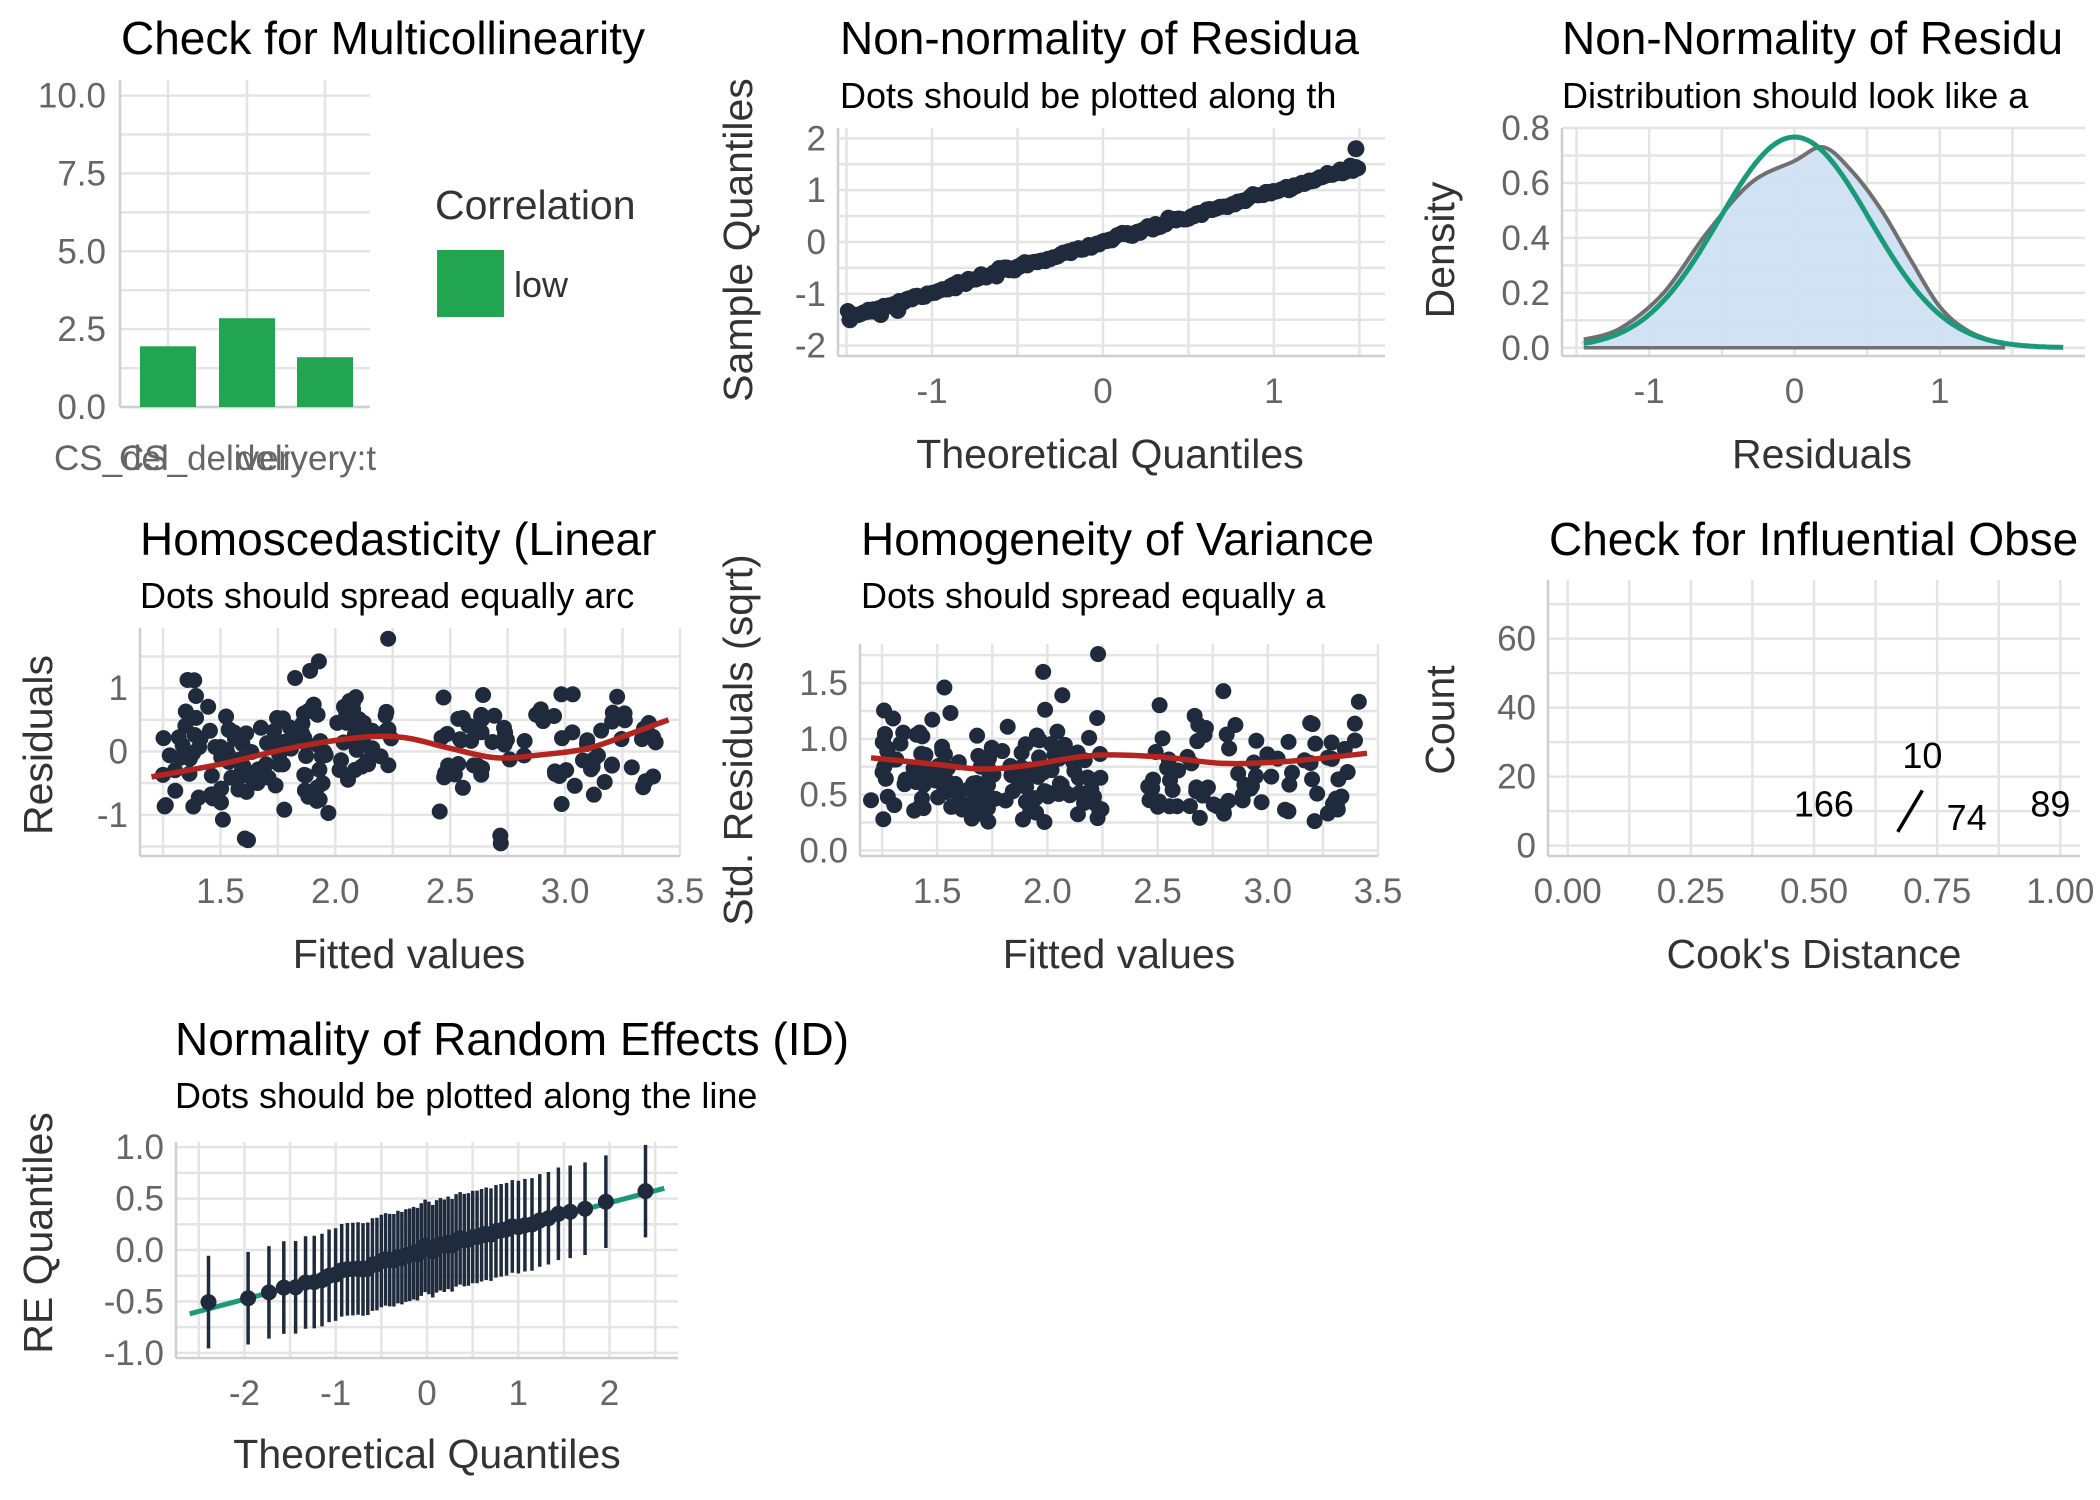 The image size is (2100, 1500). I want to click on qq-point, so click(881, 315).